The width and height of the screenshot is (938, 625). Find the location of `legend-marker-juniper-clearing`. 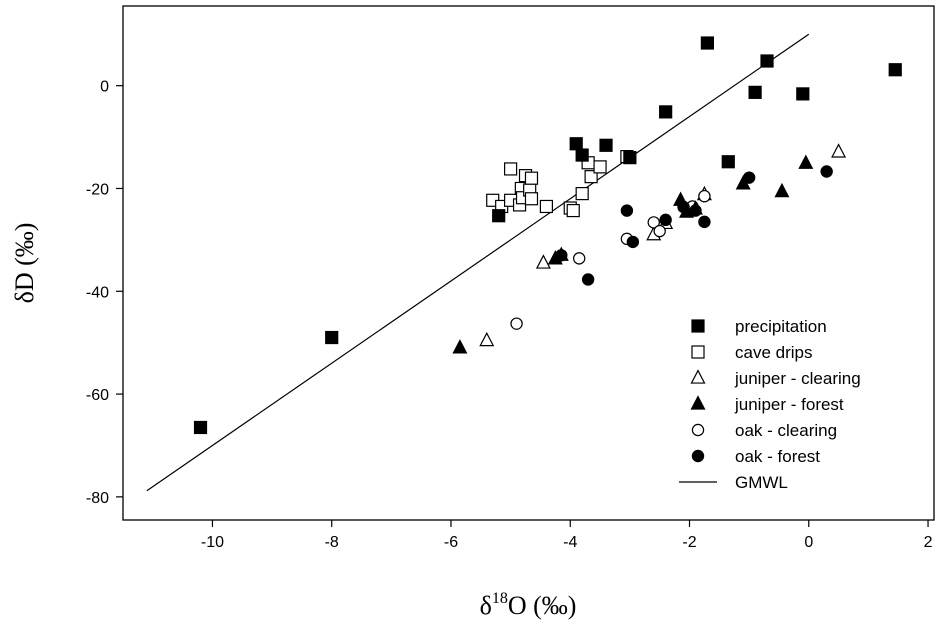

legend-marker-juniper-clearing is located at coordinates (698, 376).